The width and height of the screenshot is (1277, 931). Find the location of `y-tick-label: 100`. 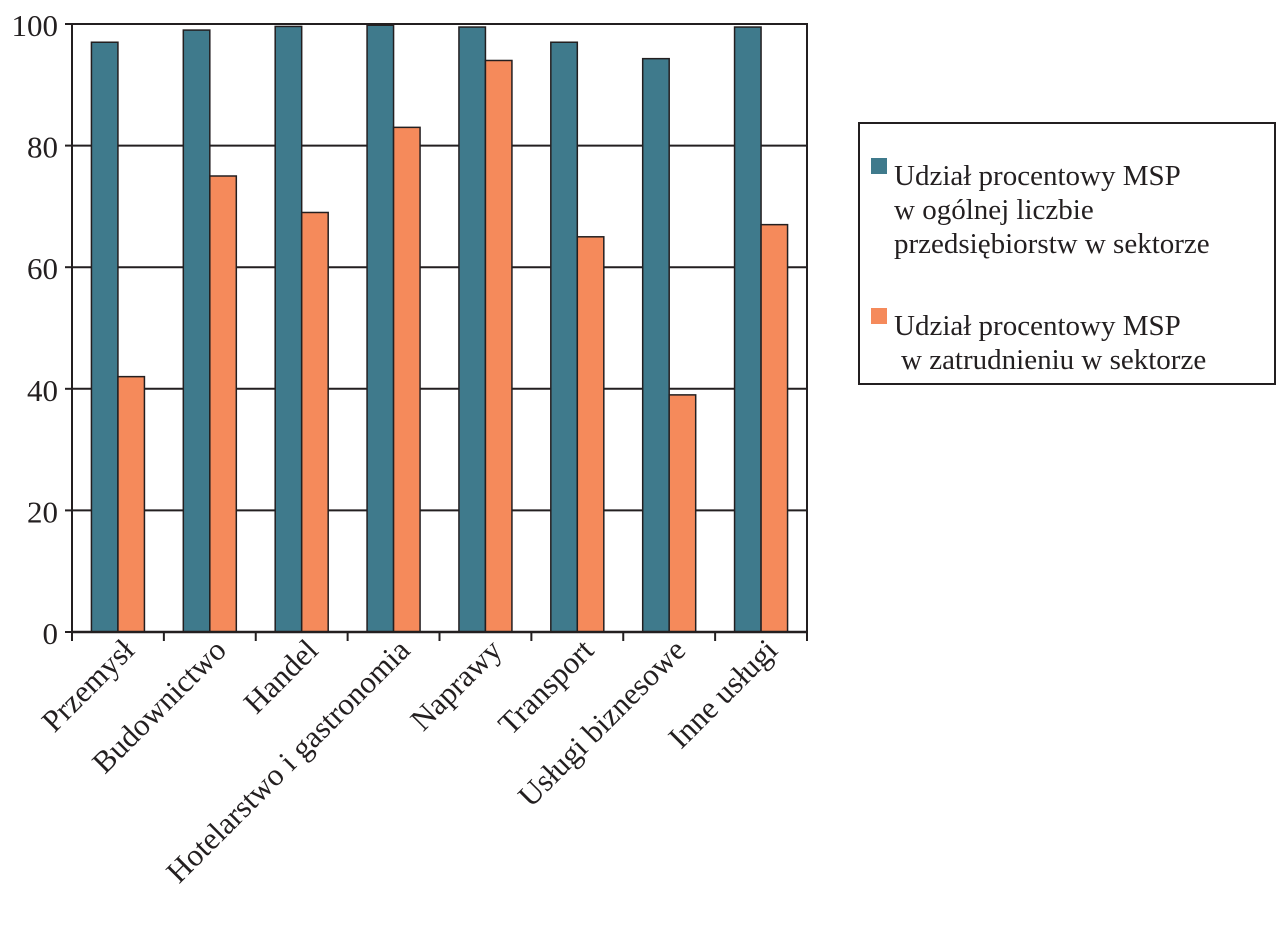

y-tick-label: 100 is located at coordinates (35, 25).